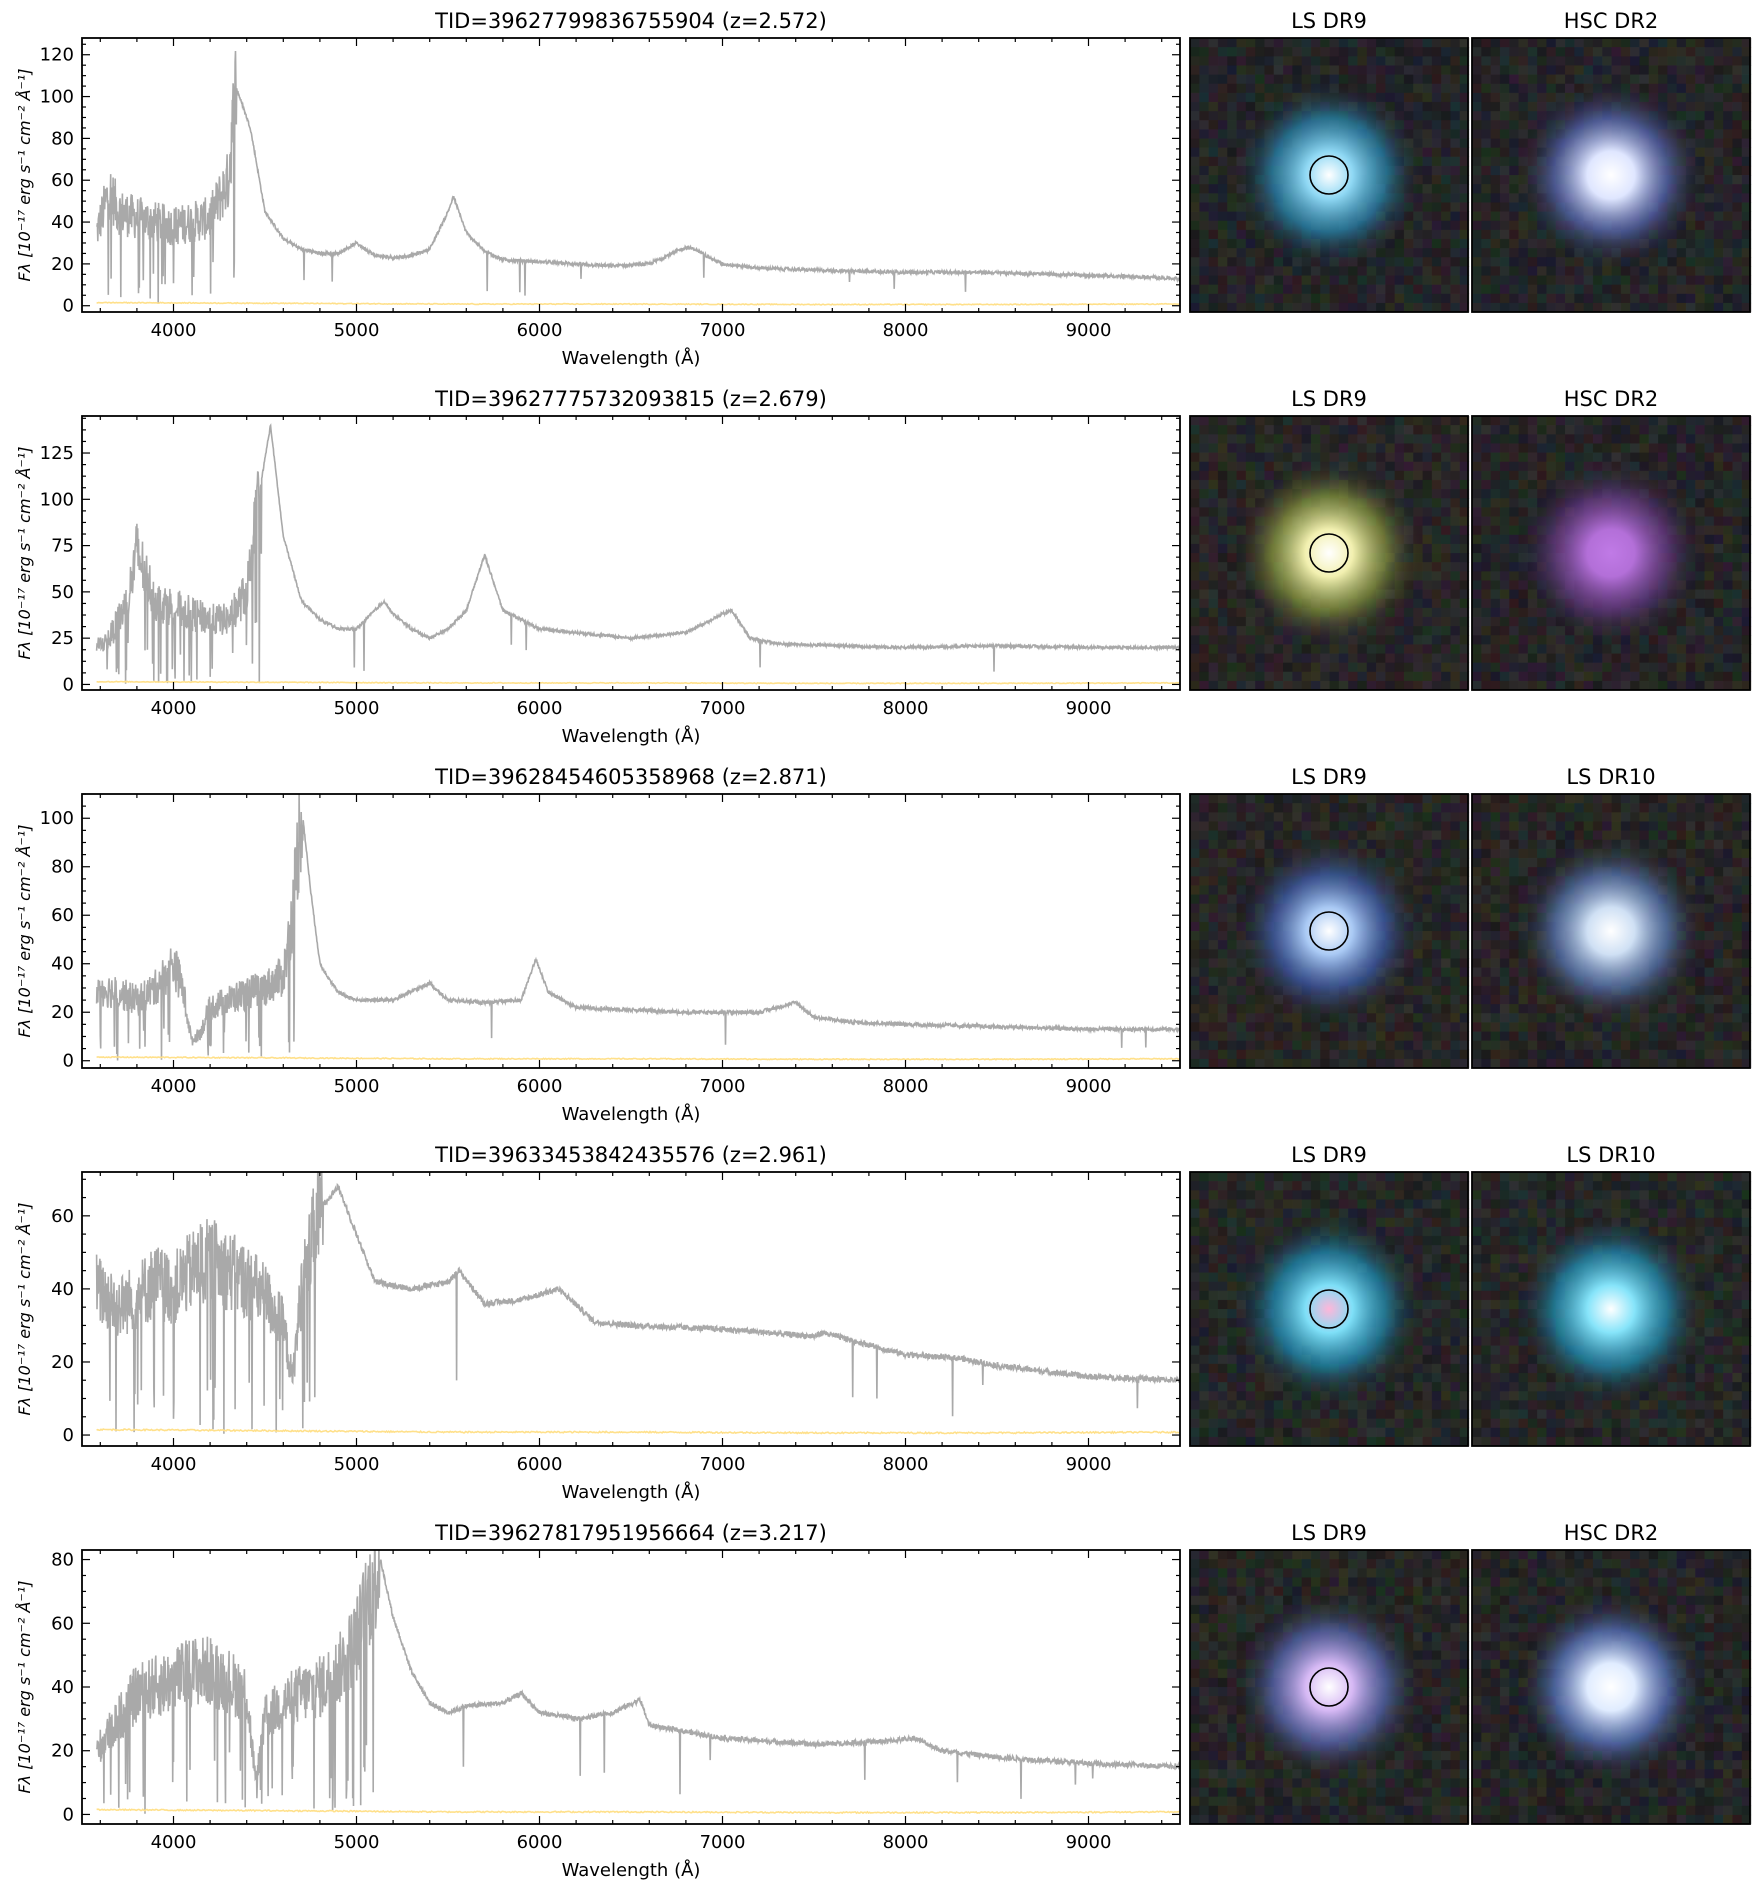 This screenshot has width=1762, height=1890. What do you see at coordinates (62, 964) in the screenshot?
I see `y-tick-label: 40` at bounding box center [62, 964].